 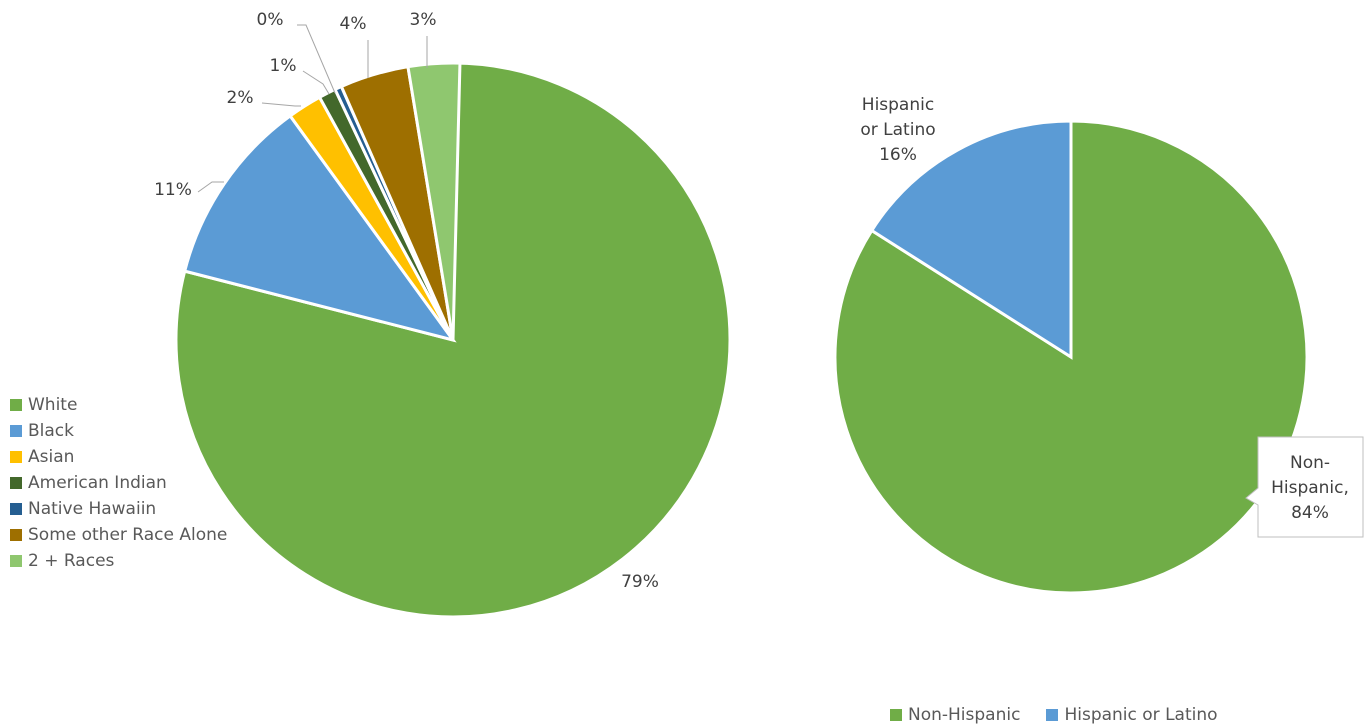 I want to click on ethnicity-slice-hispanic-or-latino, so click(x=971, y=239).